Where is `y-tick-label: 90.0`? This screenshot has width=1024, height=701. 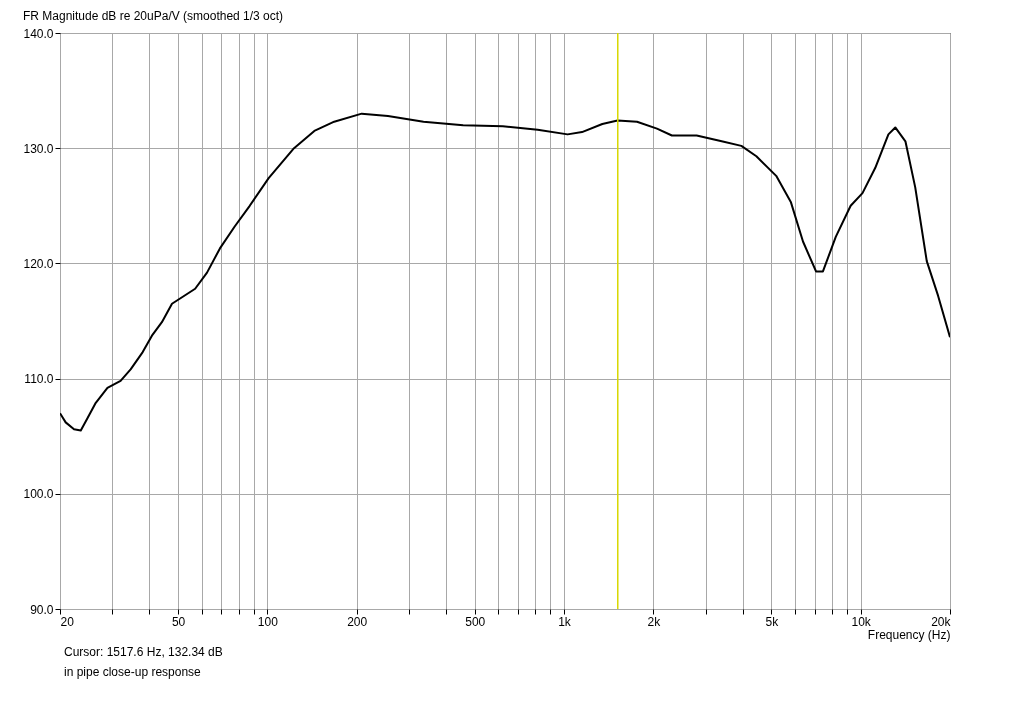 y-tick-label: 90.0 is located at coordinates (42, 609).